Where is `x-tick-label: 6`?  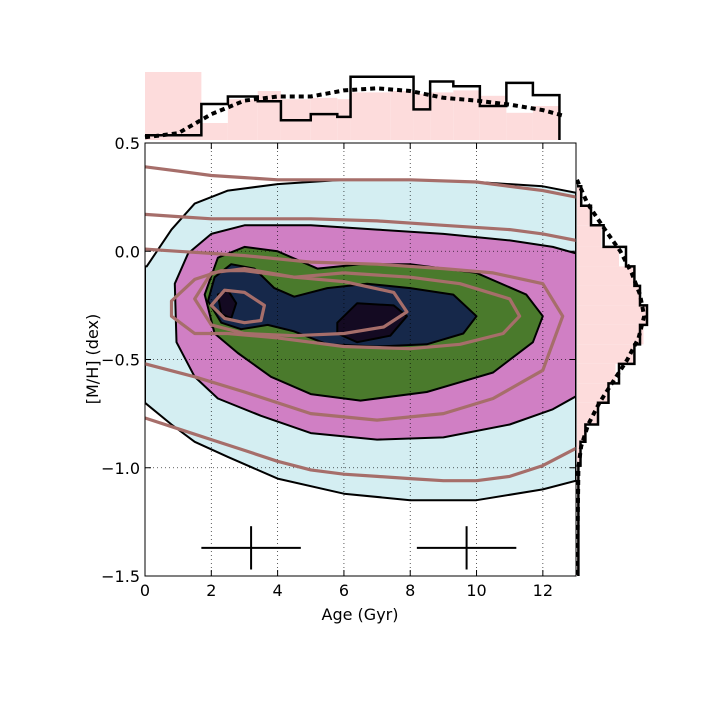 x-tick-label: 6 is located at coordinates (344, 590).